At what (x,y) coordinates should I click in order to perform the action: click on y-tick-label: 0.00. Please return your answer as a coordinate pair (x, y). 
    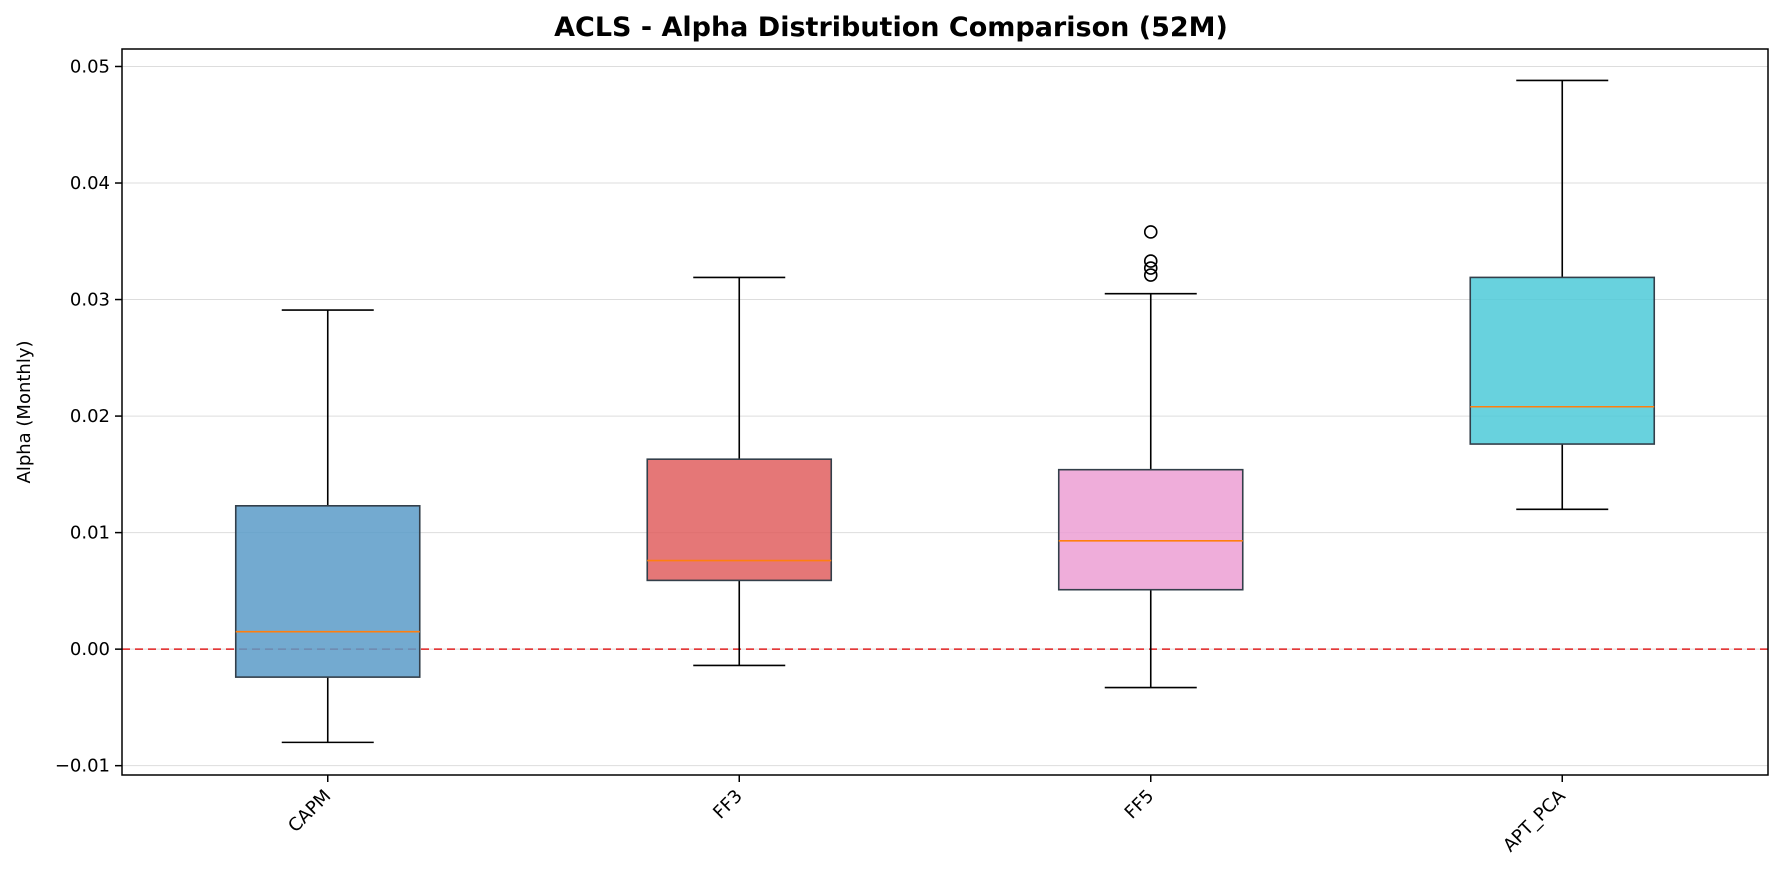
    Looking at the image, I should click on (90, 649).